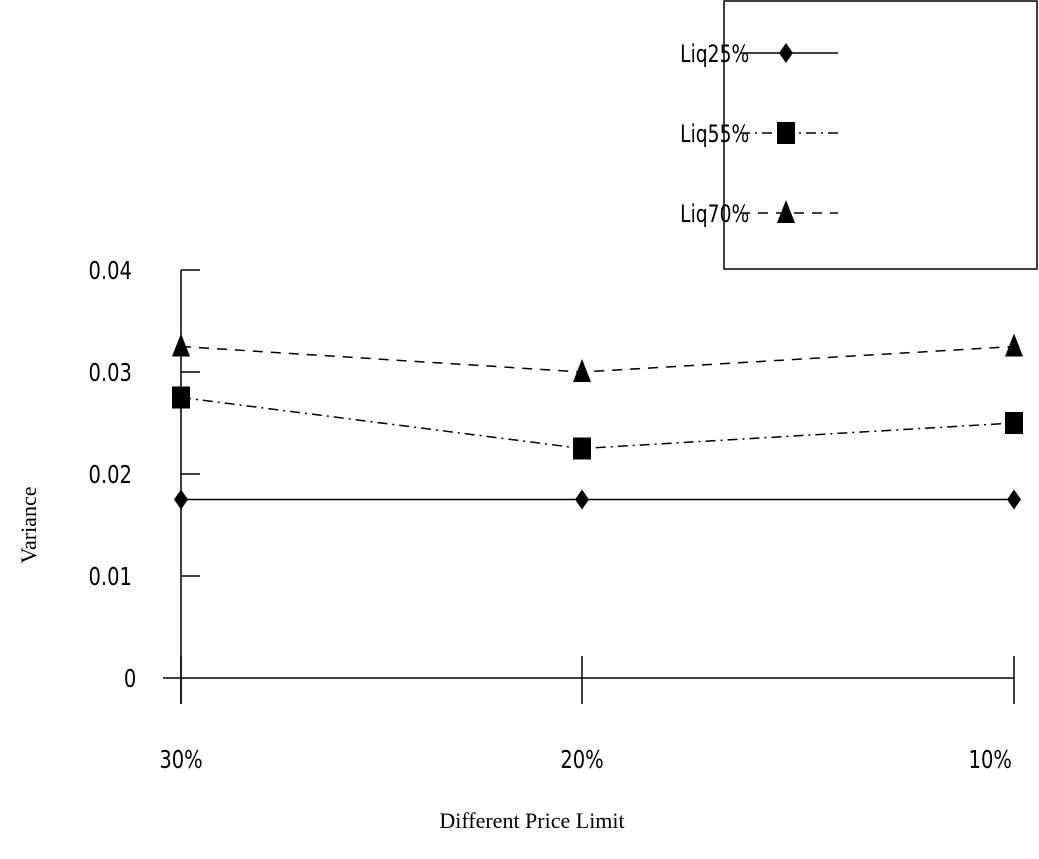 The image size is (1039, 859). I want to click on legend-label: Liq25%, so click(714, 55).